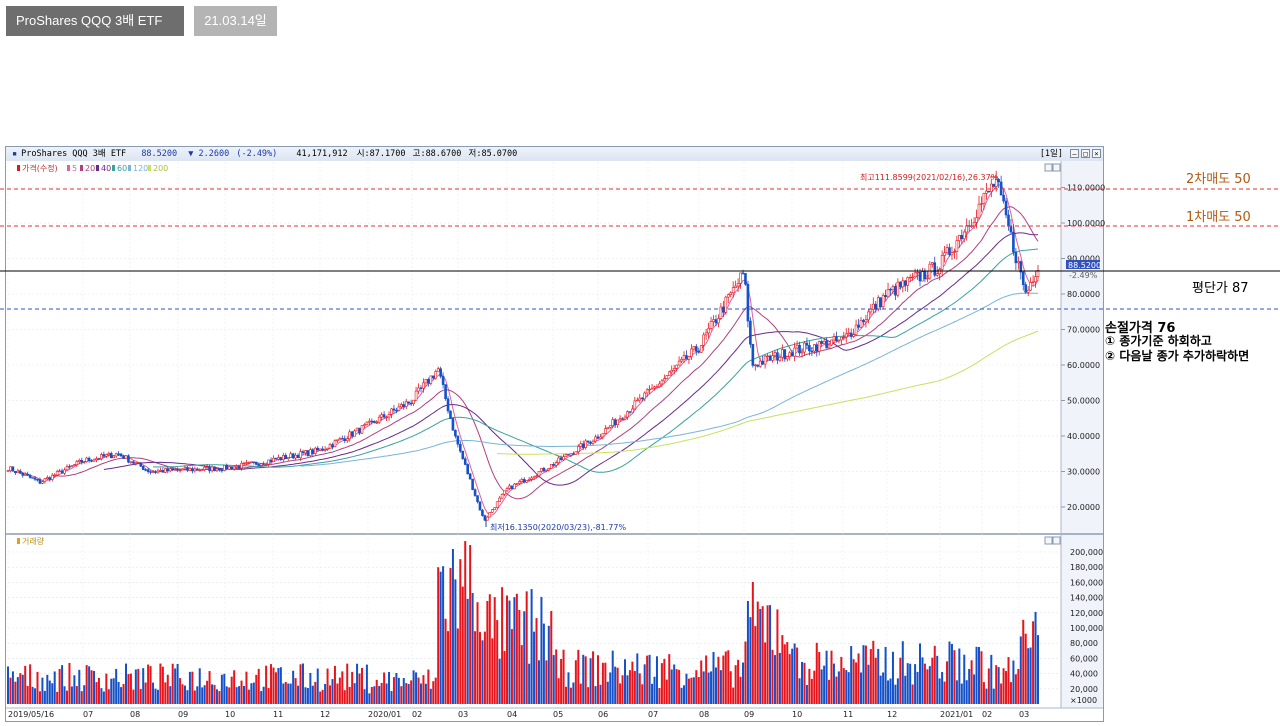  What do you see at coordinates (1085, 153) in the screenshot?
I see `restore-icon: □` at bounding box center [1085, 153].